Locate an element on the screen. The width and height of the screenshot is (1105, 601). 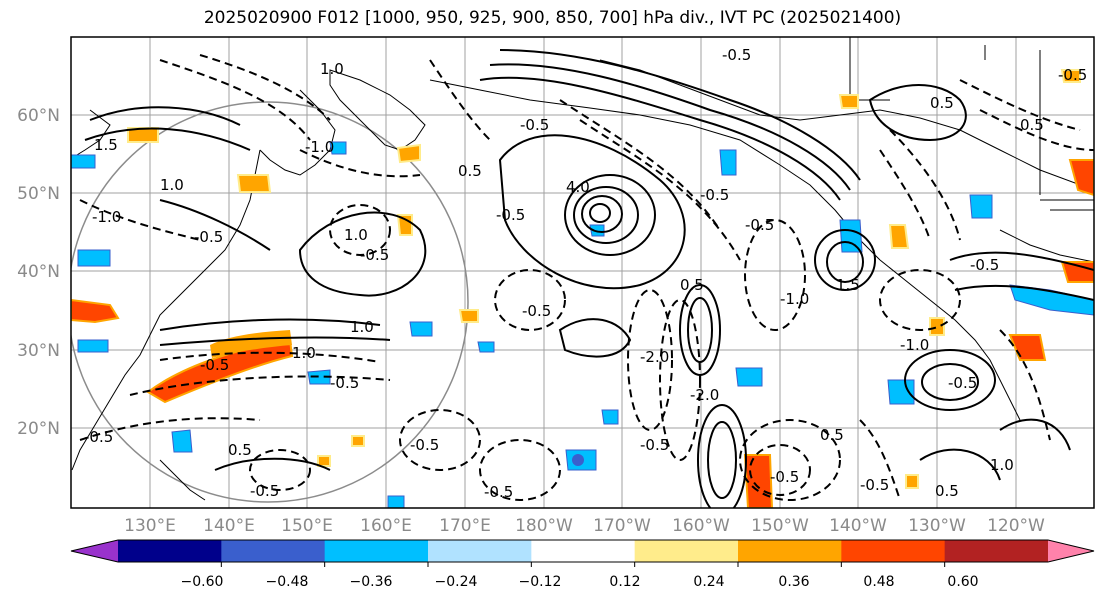
colorbar is located at coordinates (582, 553).